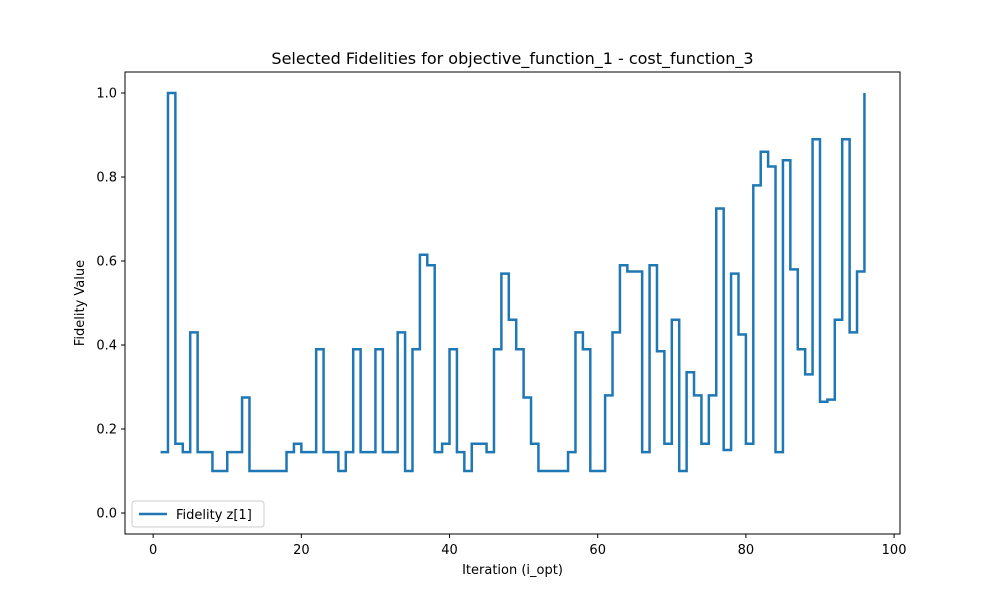 The image size is (1000, 600). I want to click on x-tick-label: 40, so click(449, 550).